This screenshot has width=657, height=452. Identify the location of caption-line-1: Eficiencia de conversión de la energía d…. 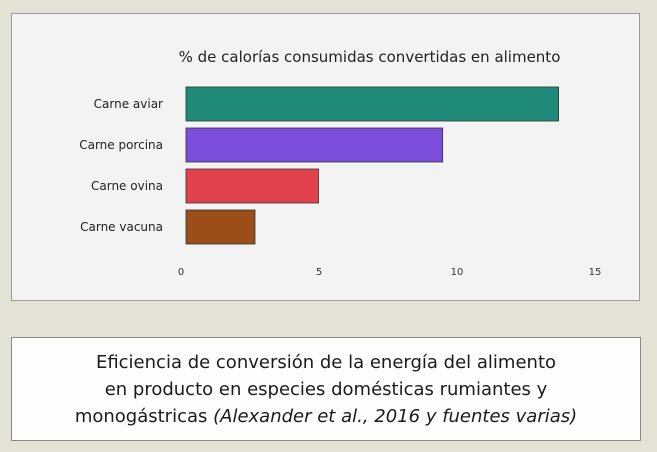
(326, 362).